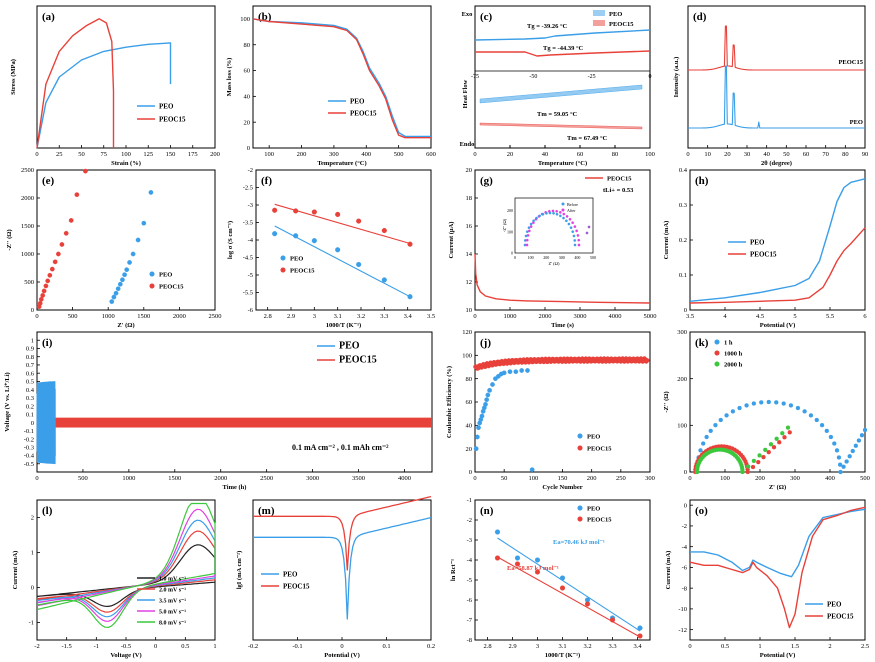 The image size is (875, 662). What do you see at coordinates (682, 630) in the screenshot?
I see `y-tick-label: -12` at bounding box center [682, 630].